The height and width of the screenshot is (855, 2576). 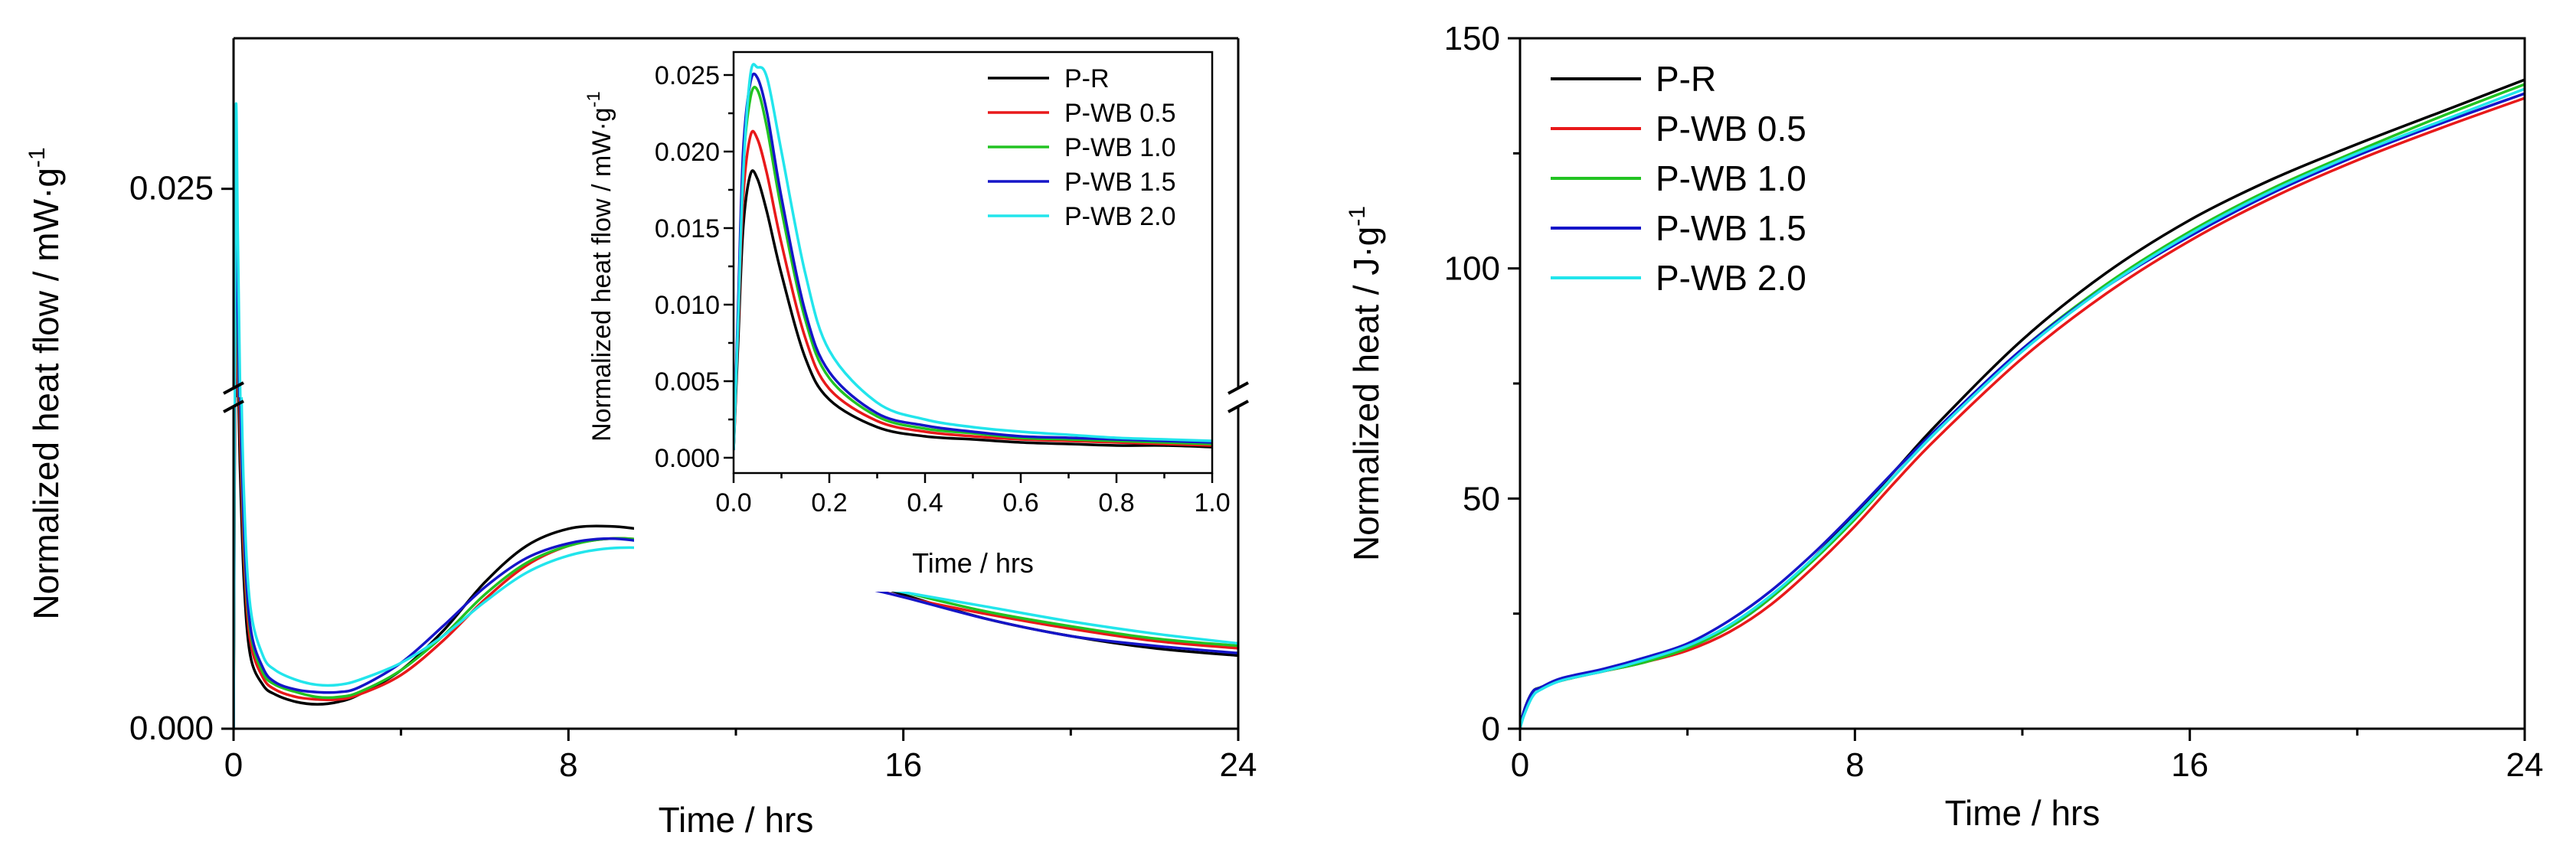 I want to click on series-line-p-wb-2-0-upper, so click(x=238, y=249).